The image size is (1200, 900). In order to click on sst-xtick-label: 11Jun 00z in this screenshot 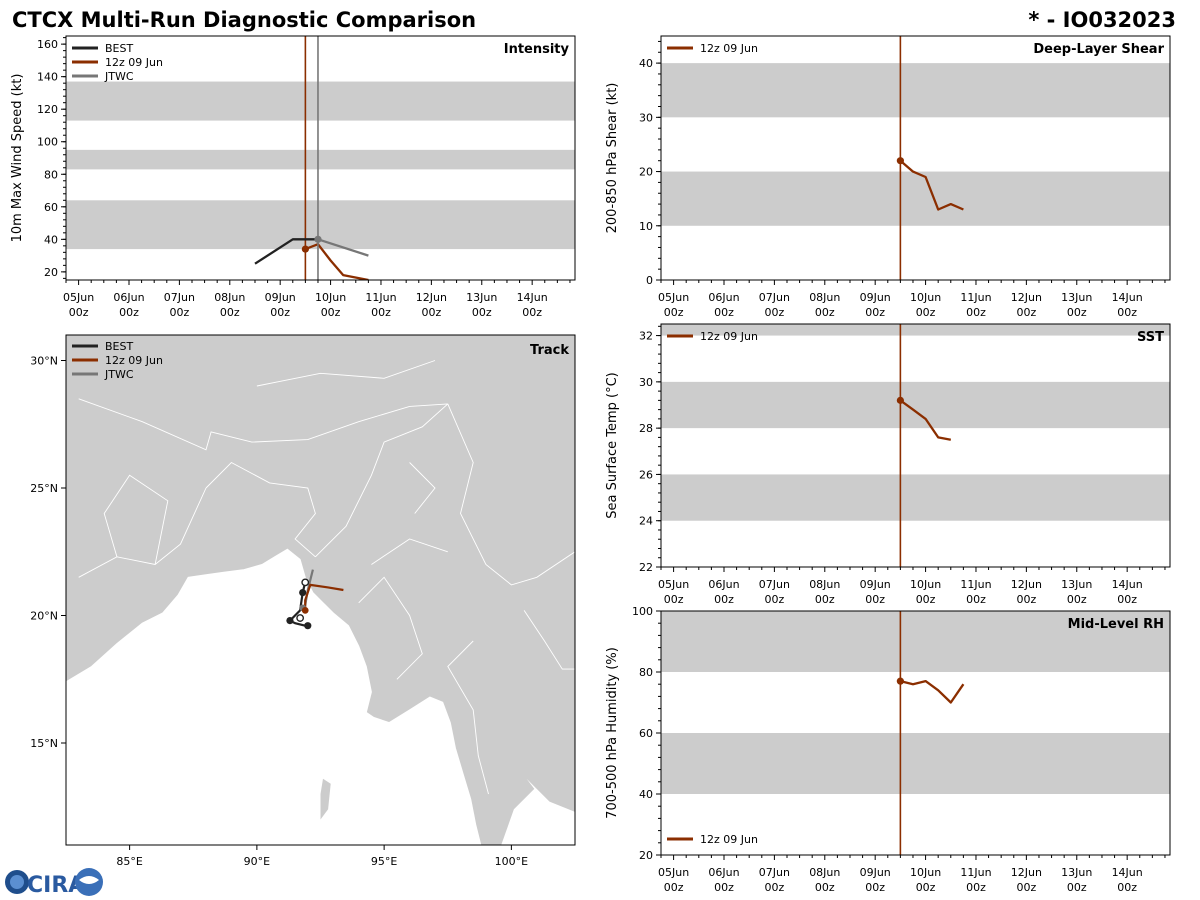, I will do `click(975, 592)`.